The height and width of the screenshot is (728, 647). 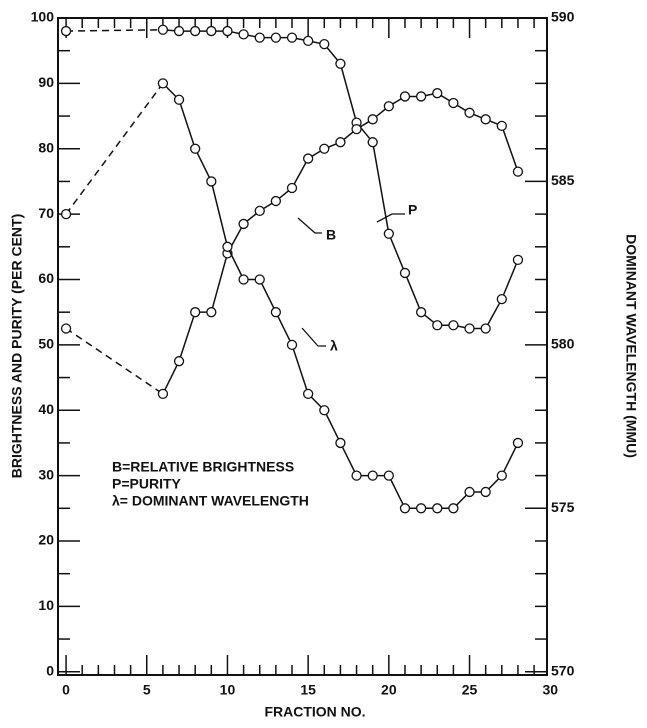 What do you see at coordinates (46, 82) in the screenshot?
I see `y-tick-label: 90` at bounding box center [46, 82].